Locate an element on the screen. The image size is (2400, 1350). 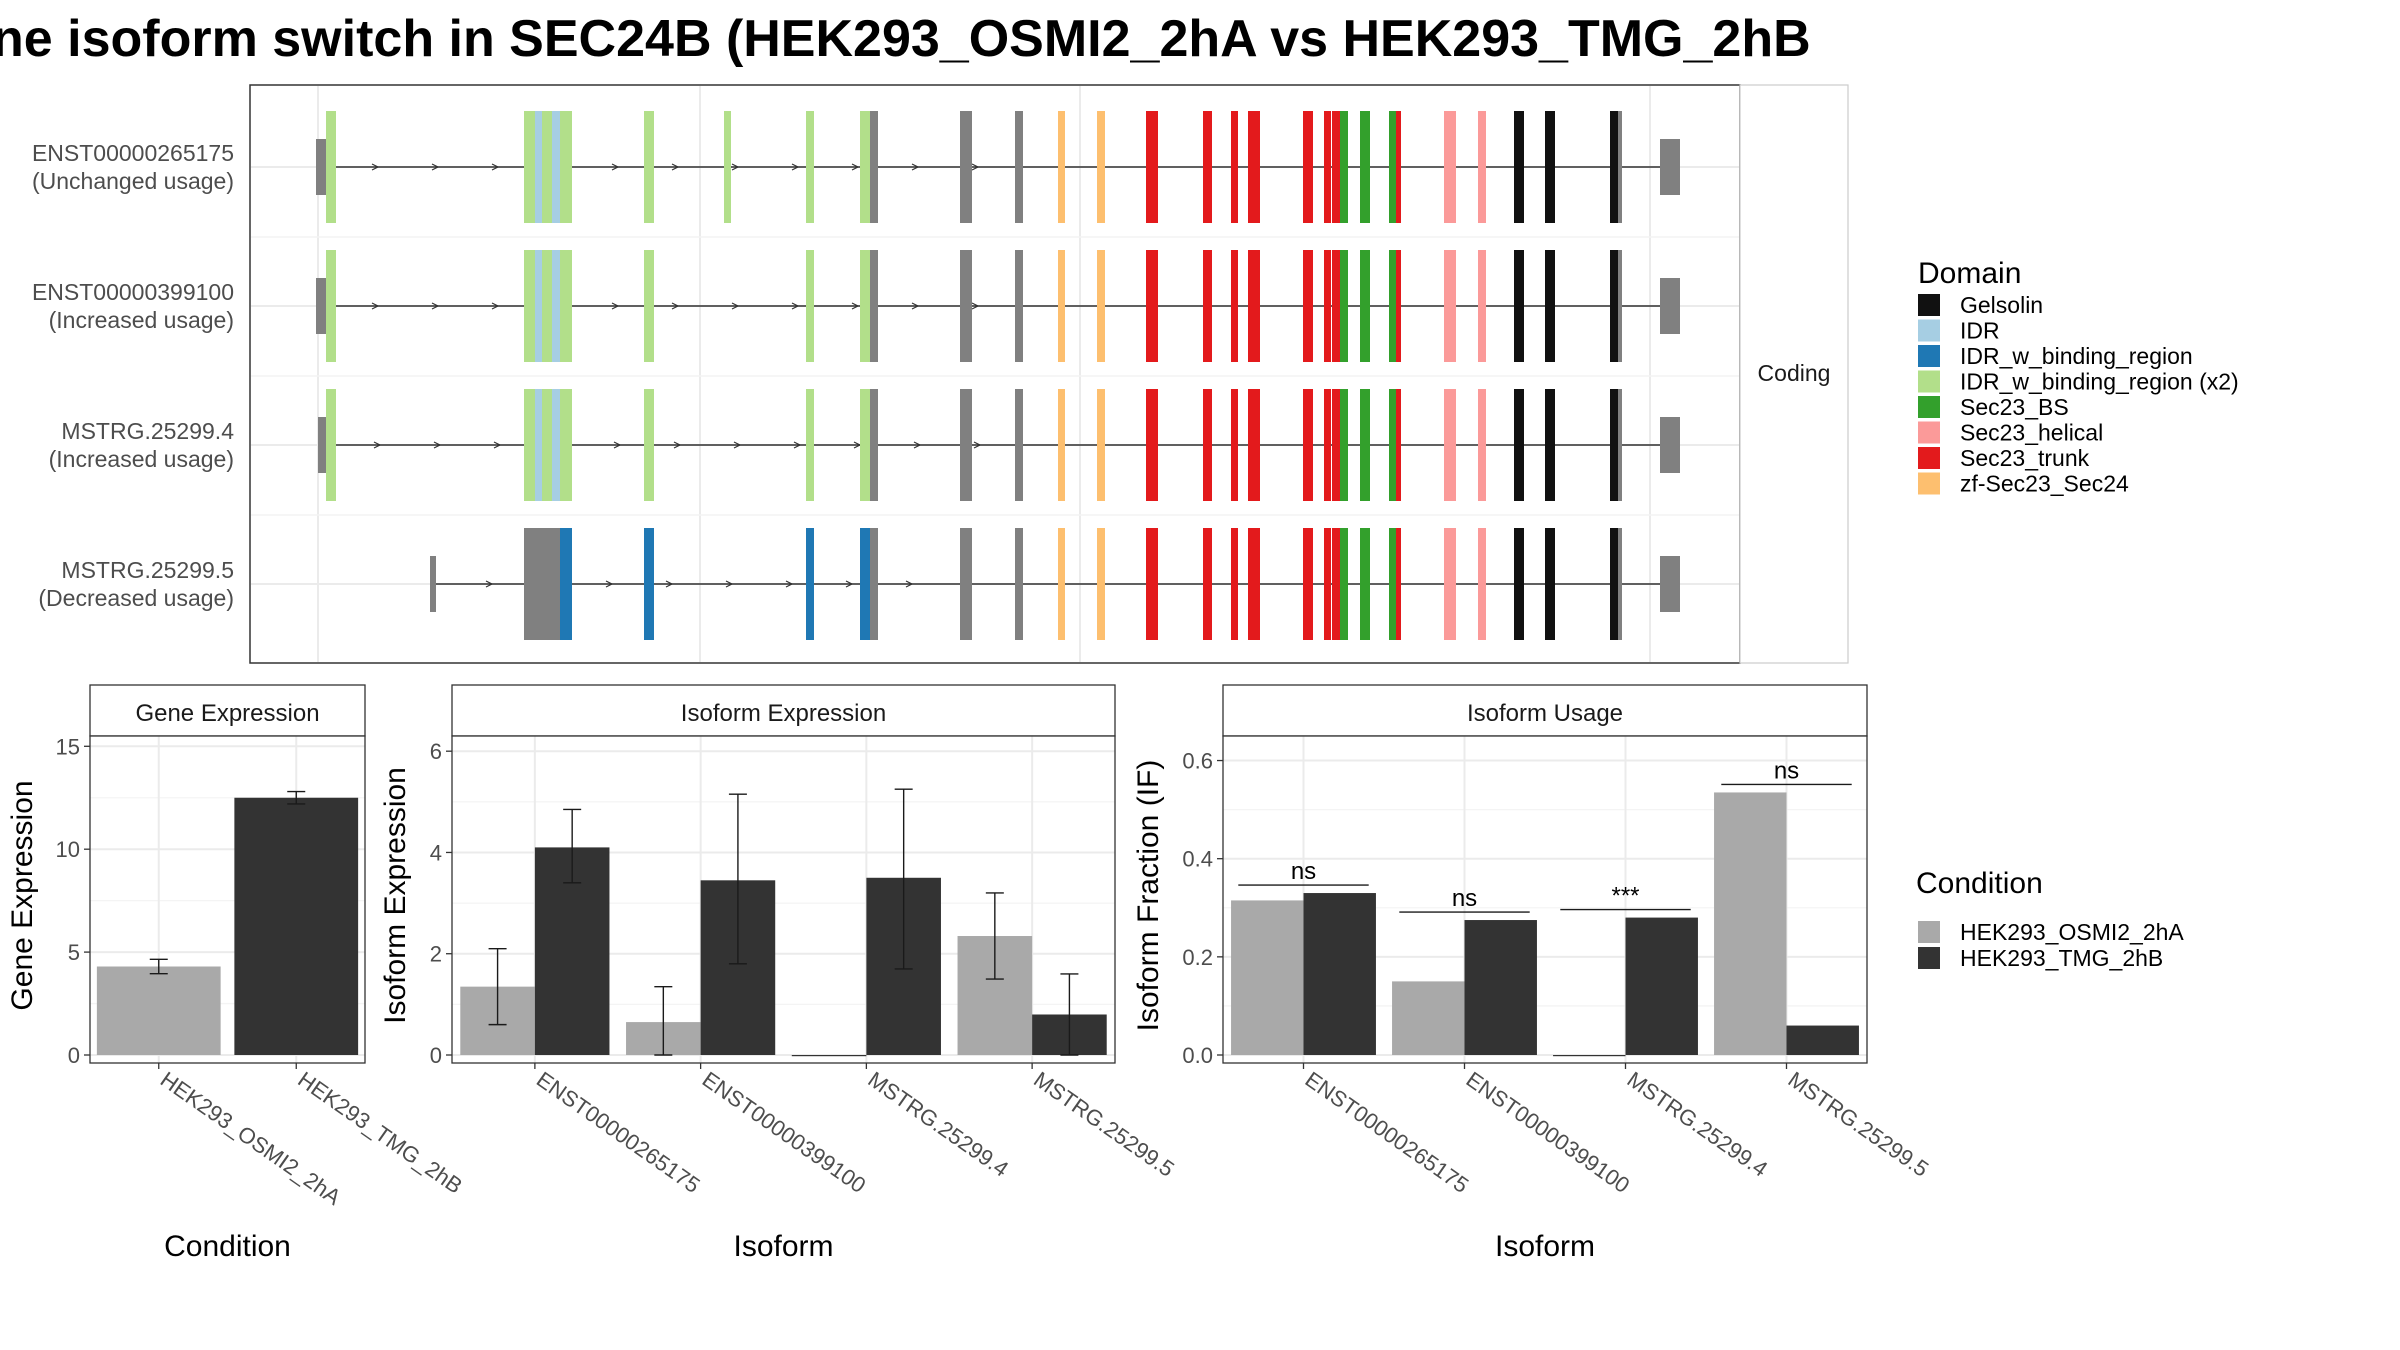
domain-legend-item-idr-w-binding-region: IDR_w_binding_region is located at coordinates (2055, 356).